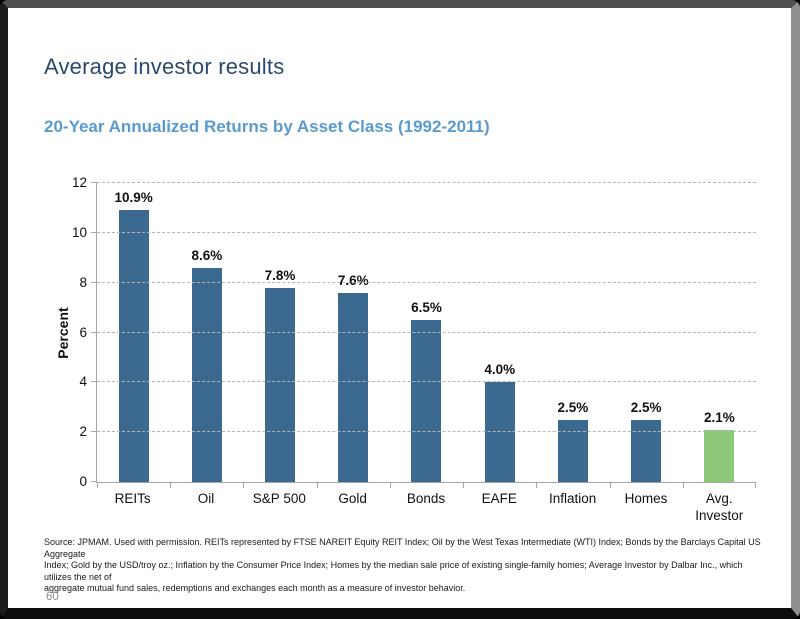  What do you see at coordinates (79, 232) in the screenshot?
I see `y-tick-label: 10` at bounding box center [79, 232].